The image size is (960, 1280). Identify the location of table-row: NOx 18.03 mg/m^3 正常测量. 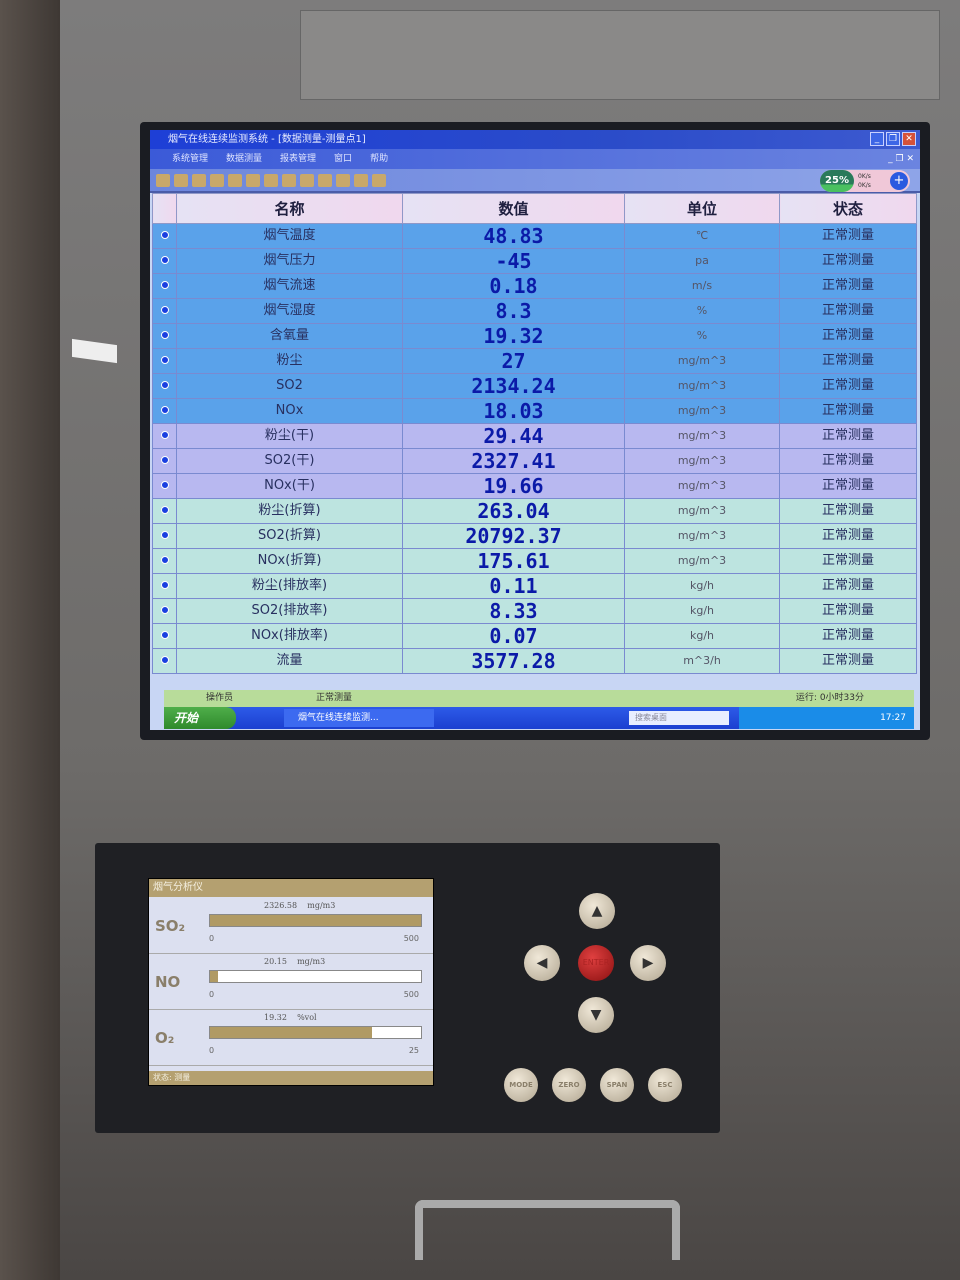
(534, 411).